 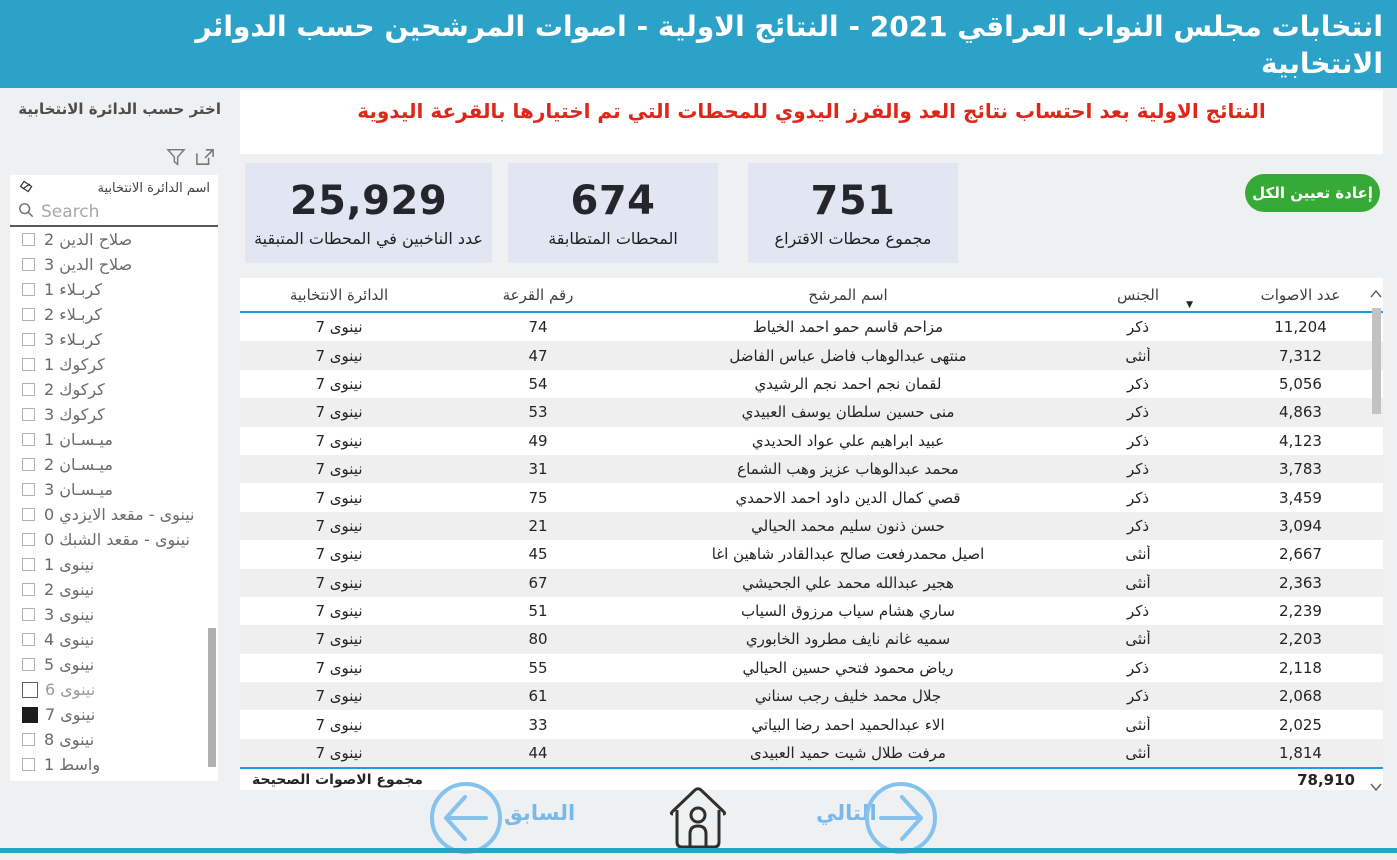 What do you see at coordinates (114, 739) in the screenshot?
I see `district-list-item: نينوى 8` at bounding box center [114, 739].